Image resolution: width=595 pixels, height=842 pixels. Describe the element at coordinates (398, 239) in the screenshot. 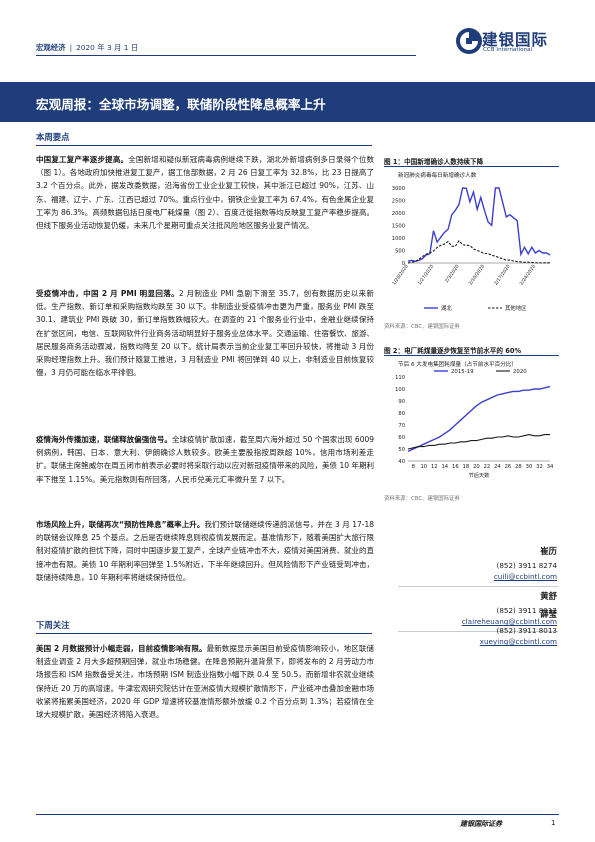

I see `y-tick-label: 1000` at that location.